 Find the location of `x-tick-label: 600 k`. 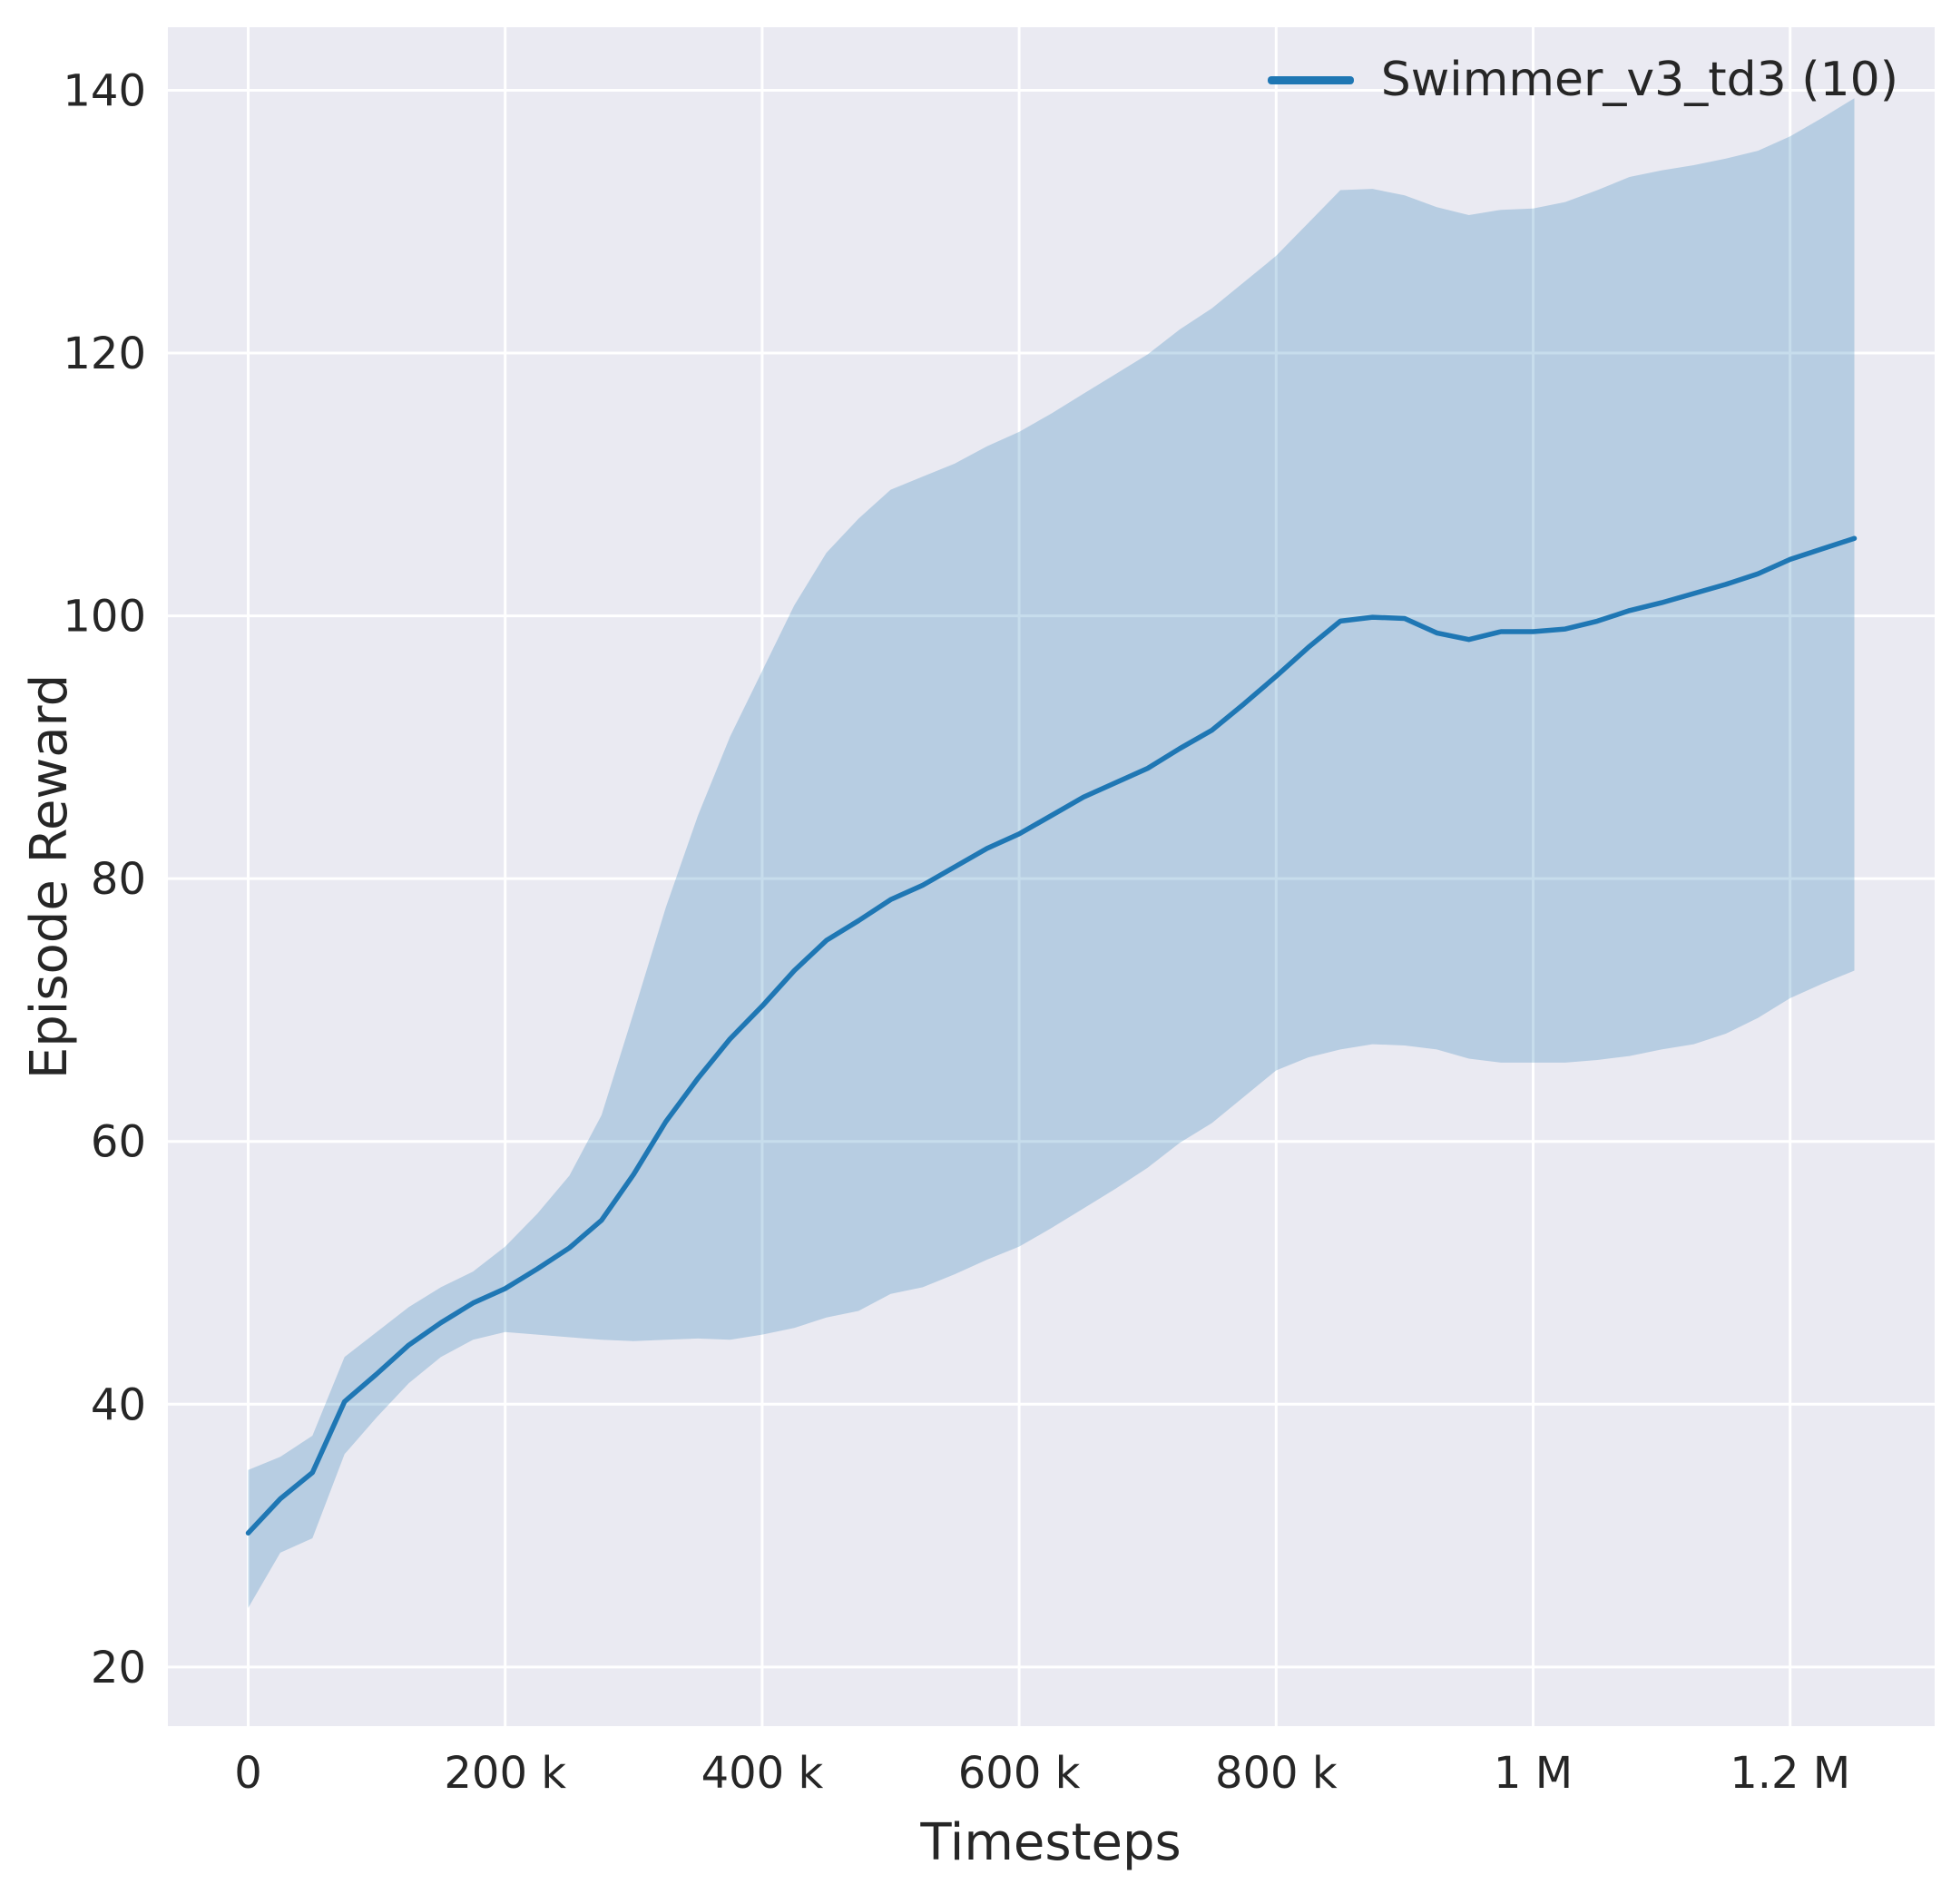

x-tick-label: 600 k is located at coordinates (1019, 1773).